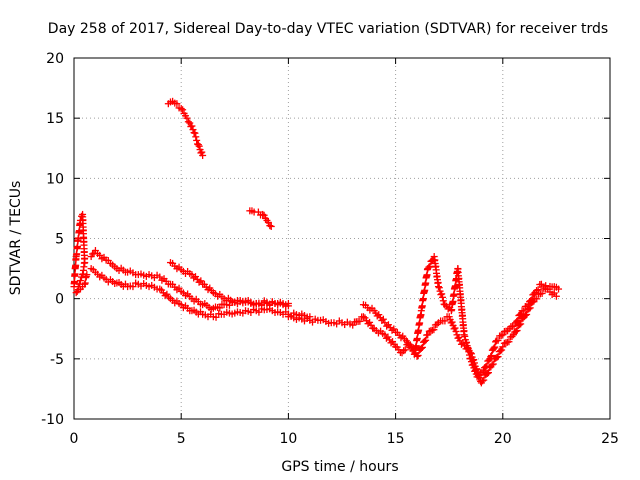 The image size is (640, 480). I want to click on x-tick-label: 10, so click(288, 439).